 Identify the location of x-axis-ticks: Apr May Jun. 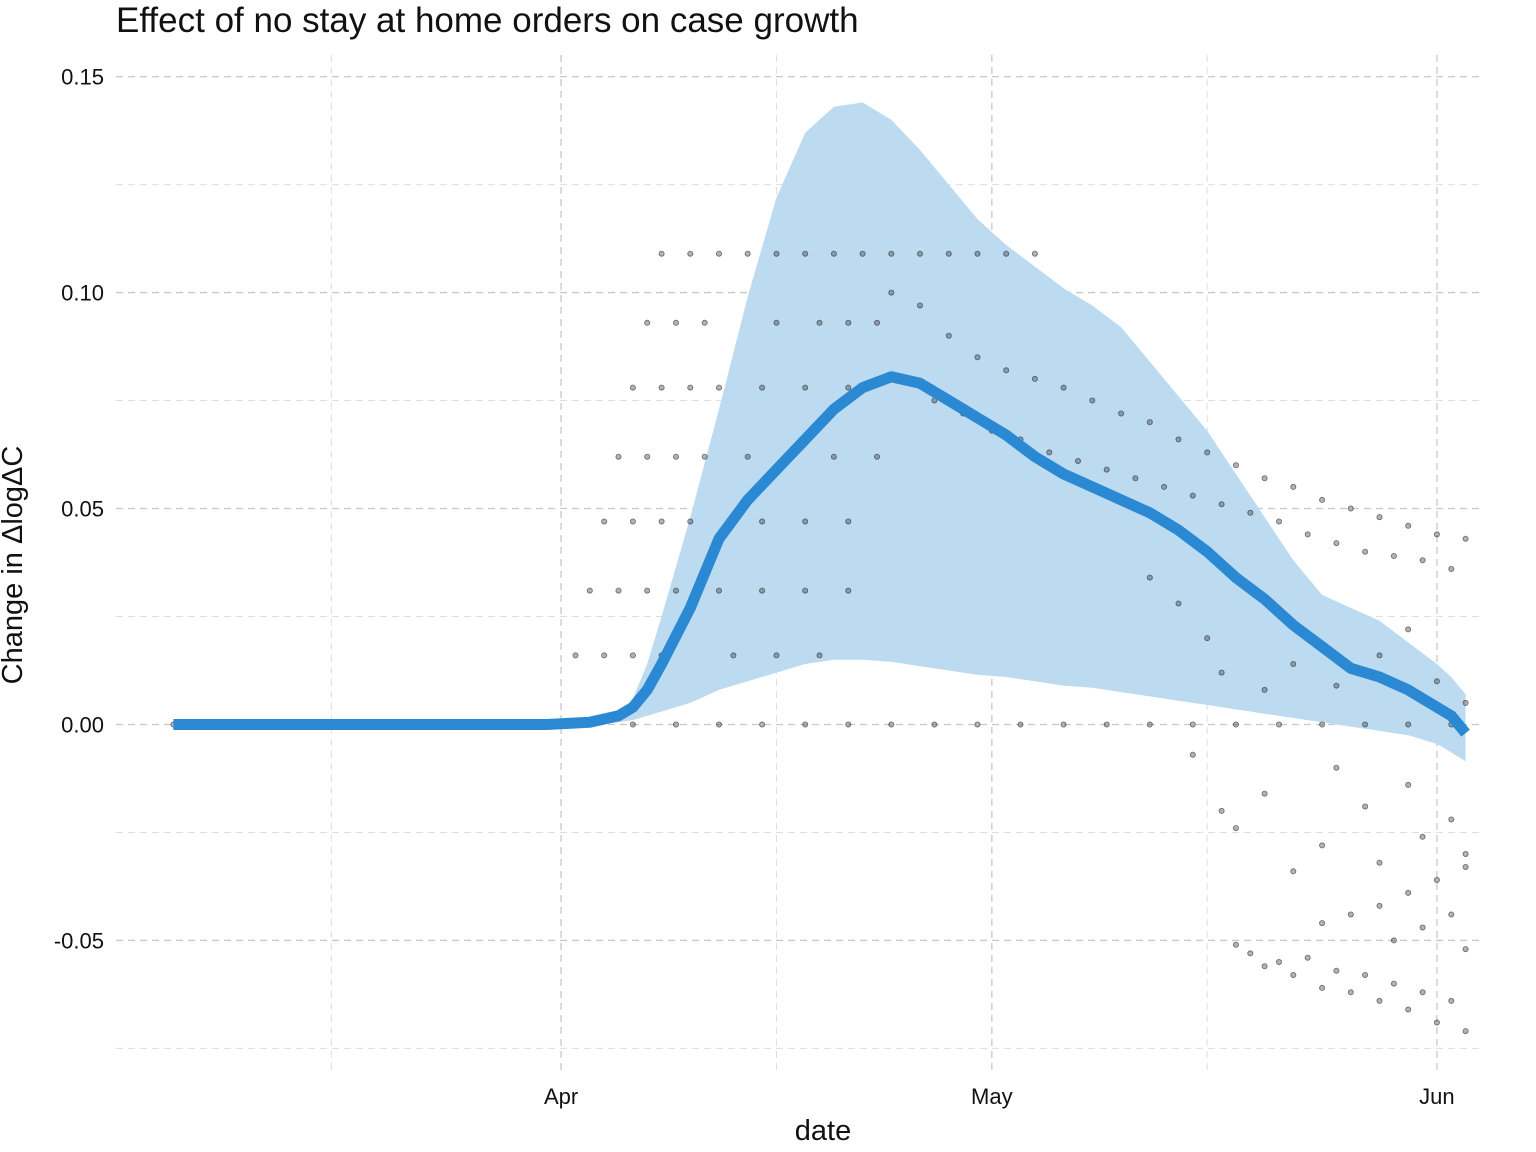
(999, 1096).